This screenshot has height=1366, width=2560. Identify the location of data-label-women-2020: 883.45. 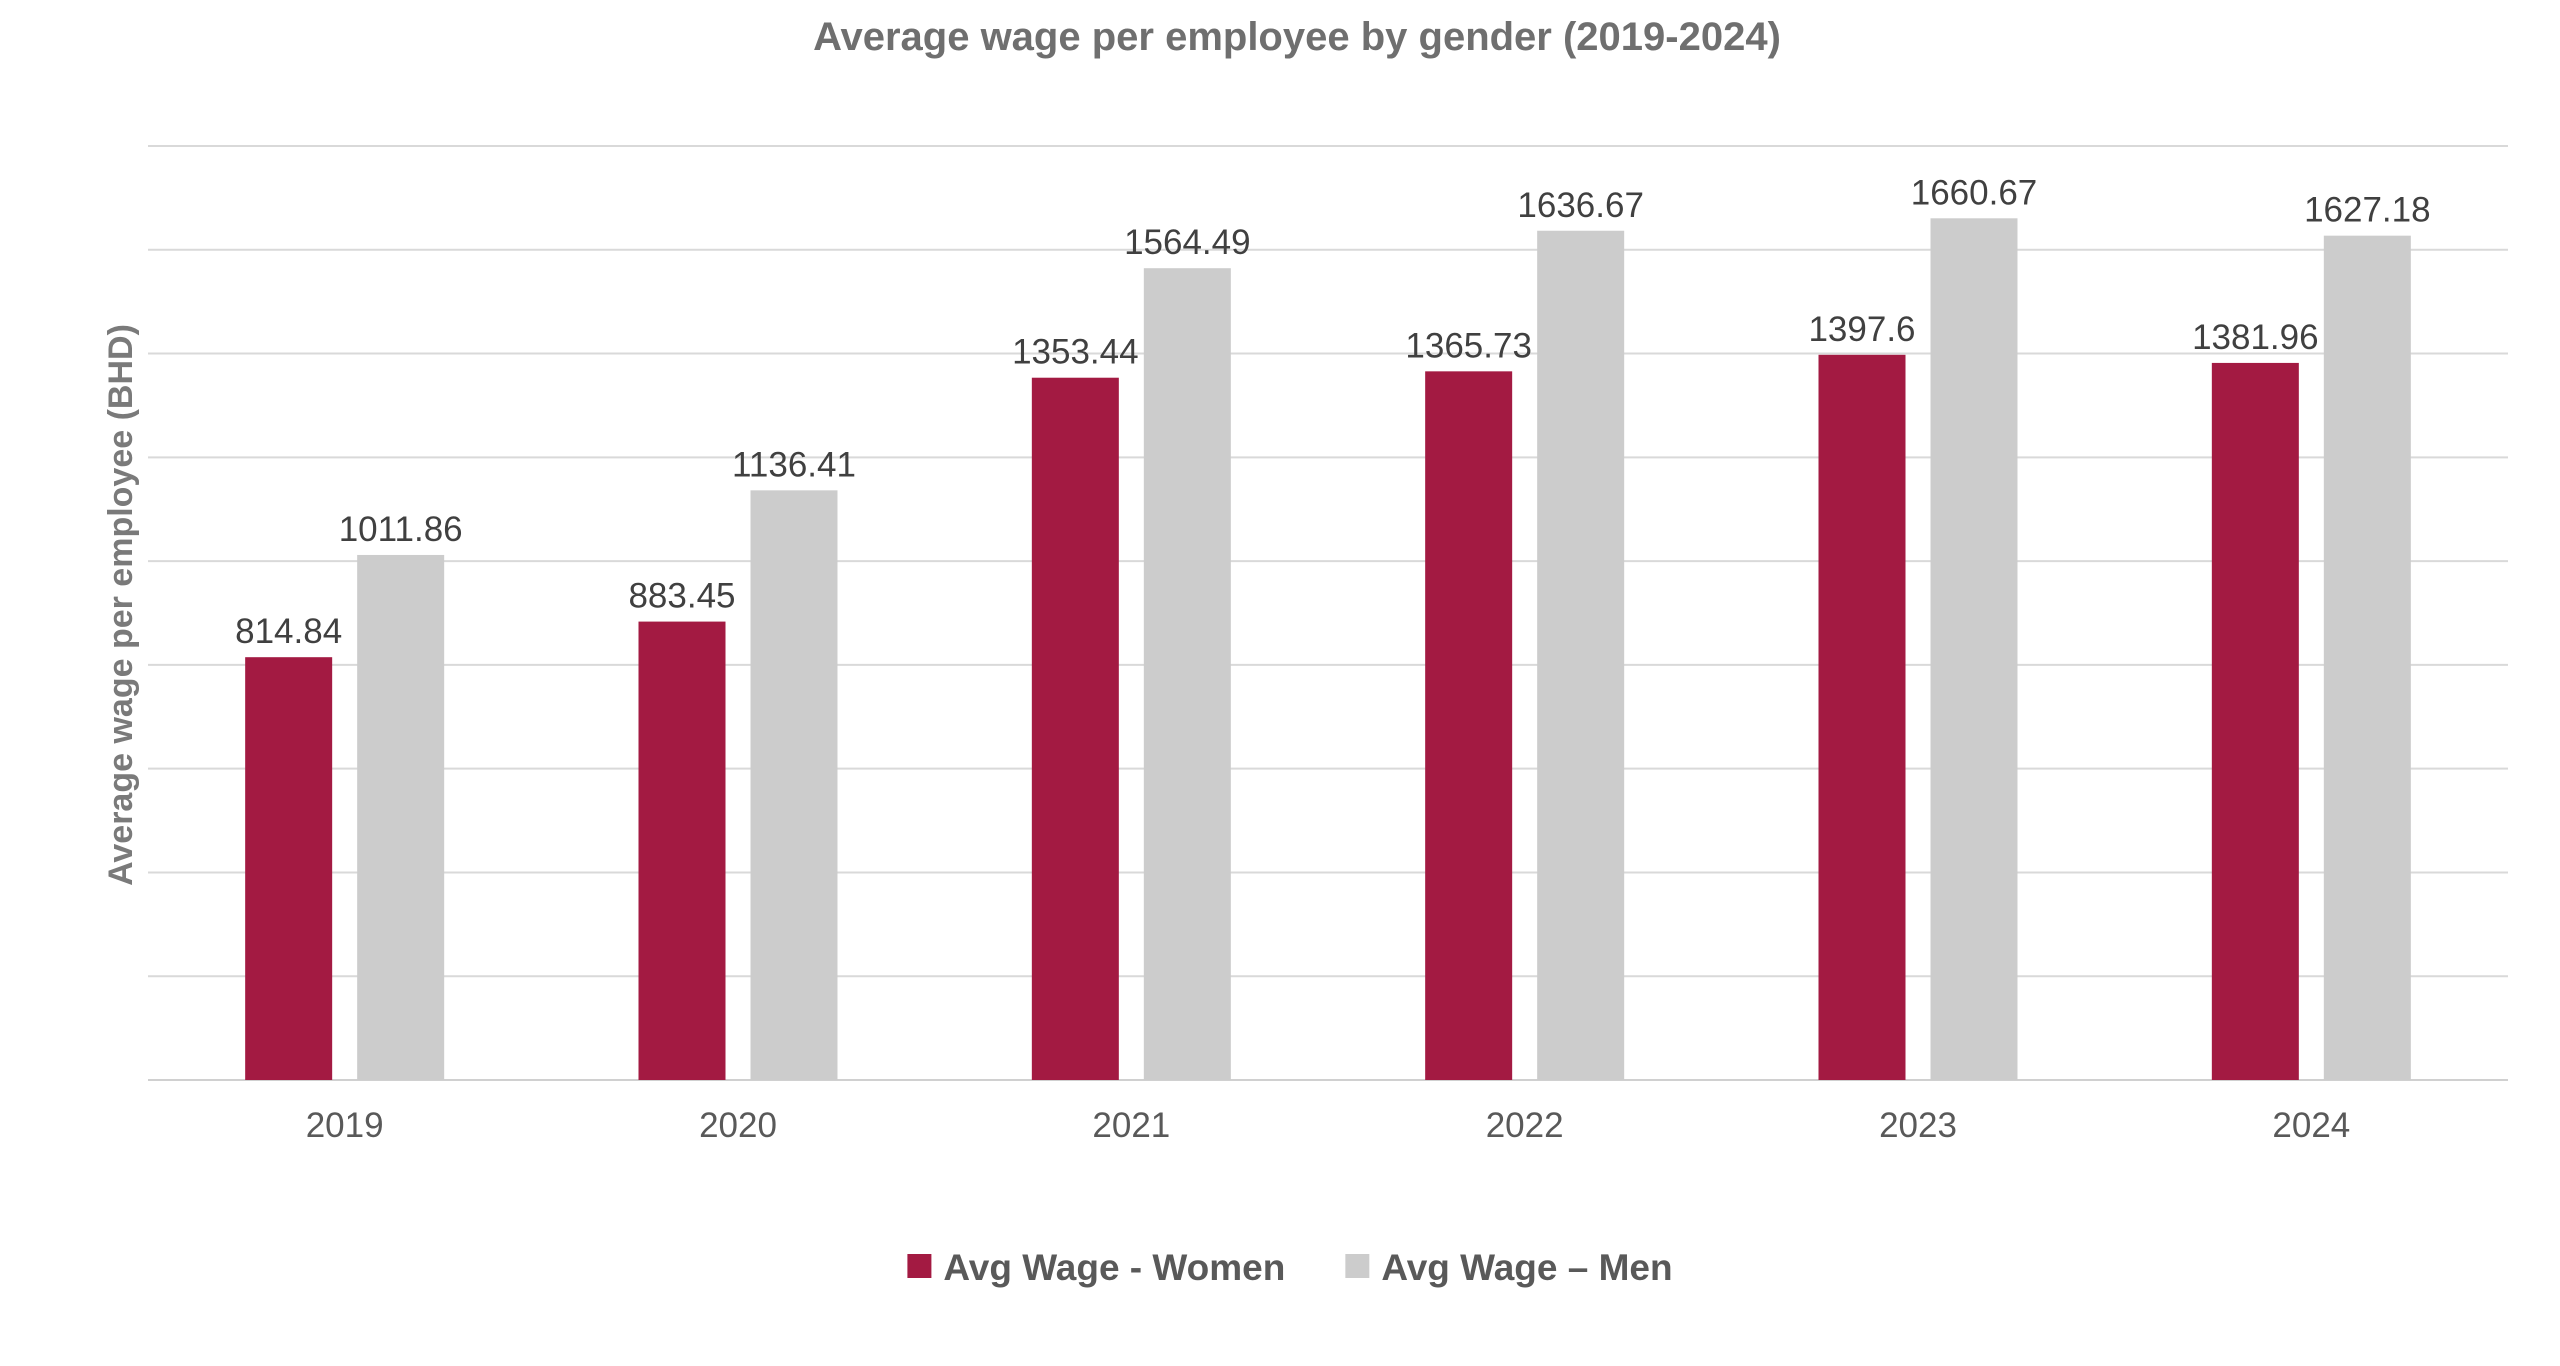
(681, 596).